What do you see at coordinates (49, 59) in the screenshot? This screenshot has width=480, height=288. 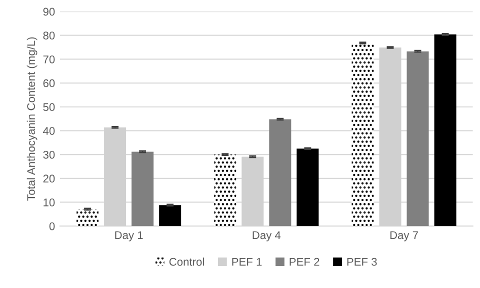 I see `y-tick-label: 70` at bounding box center [49, 59].